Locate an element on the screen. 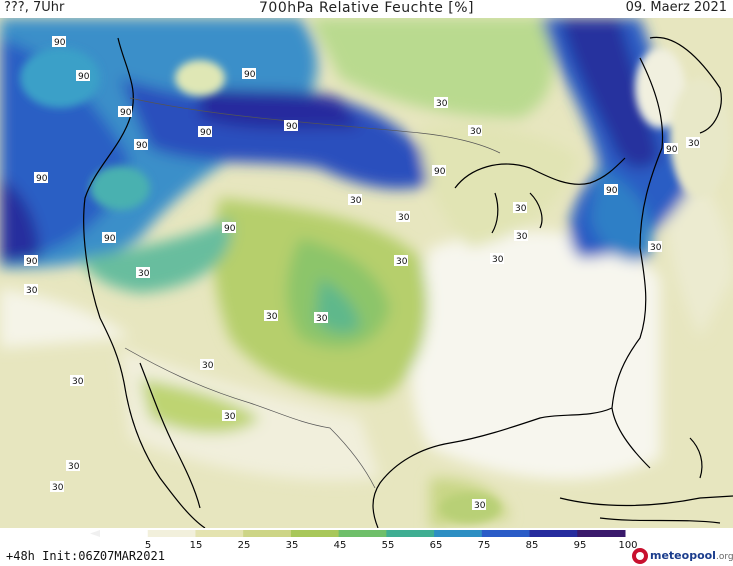 This screenshot has width=733, height=566. legend-tick-label: 15 is located at coordinates (196, 545).